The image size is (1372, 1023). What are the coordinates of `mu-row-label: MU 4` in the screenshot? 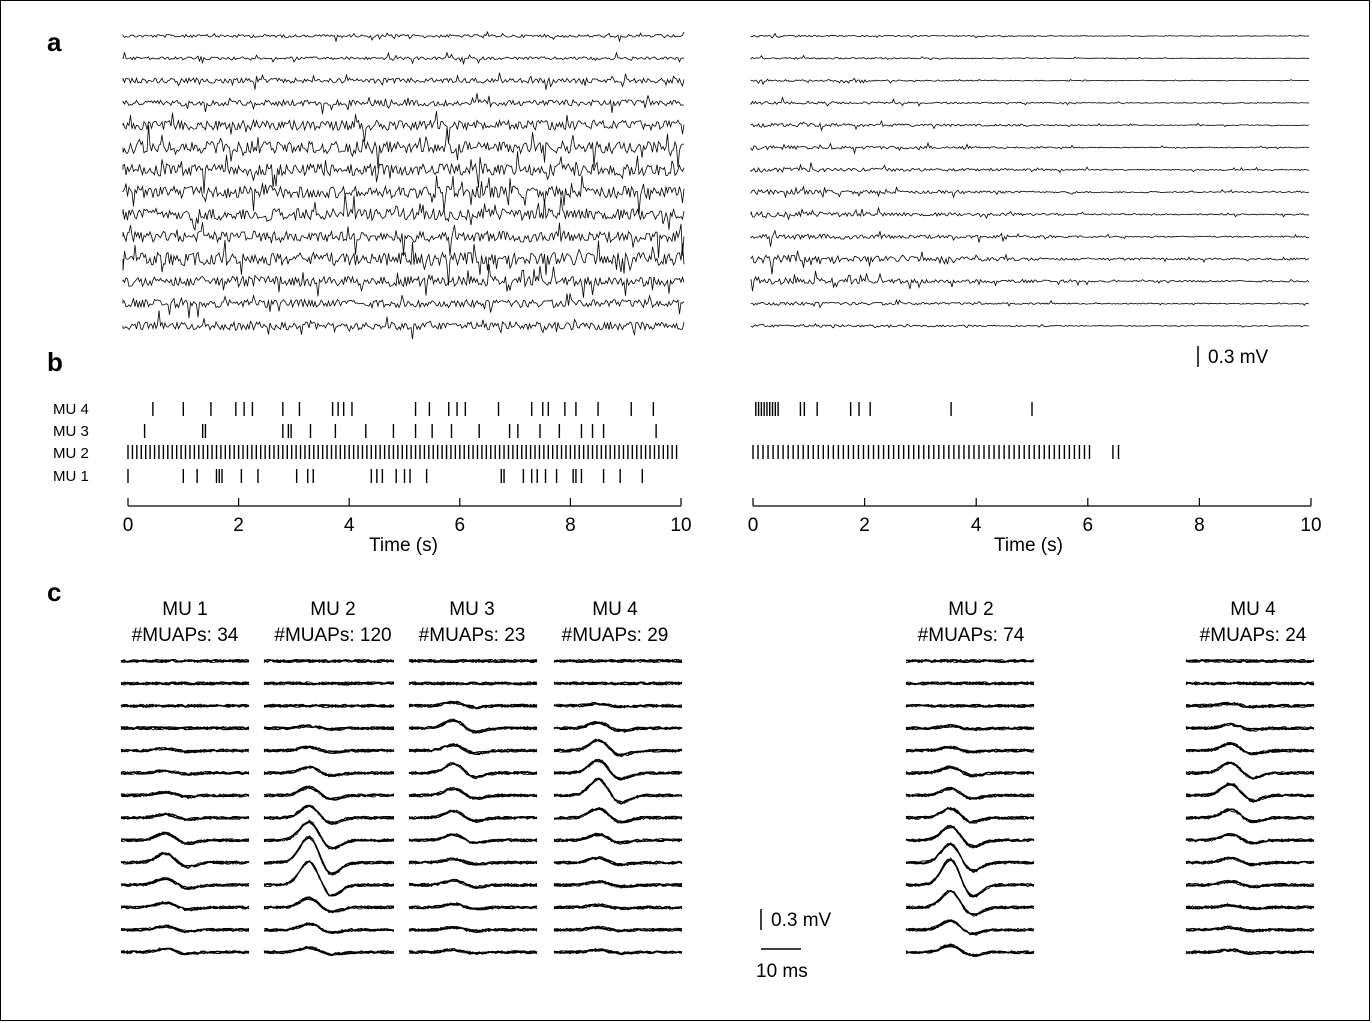 It's located at (71, 409).